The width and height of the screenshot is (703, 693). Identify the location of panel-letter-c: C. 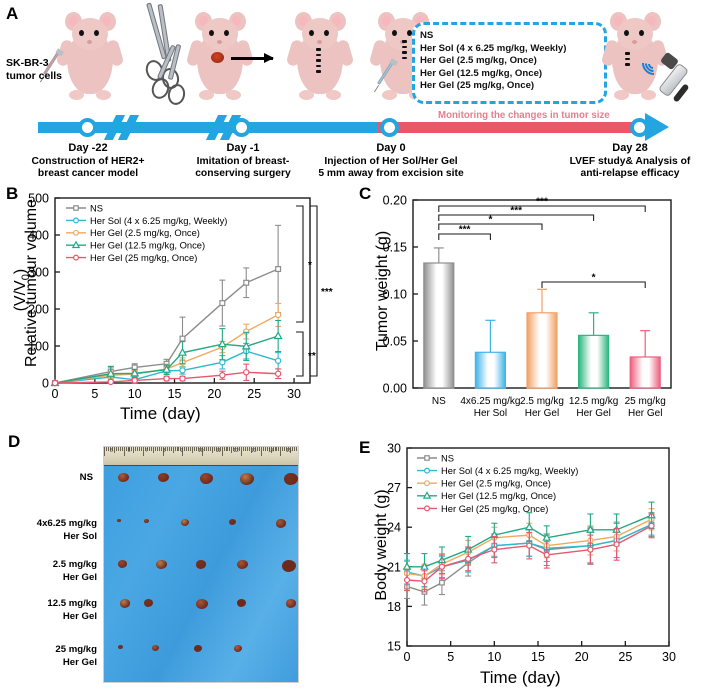
(365, 193).